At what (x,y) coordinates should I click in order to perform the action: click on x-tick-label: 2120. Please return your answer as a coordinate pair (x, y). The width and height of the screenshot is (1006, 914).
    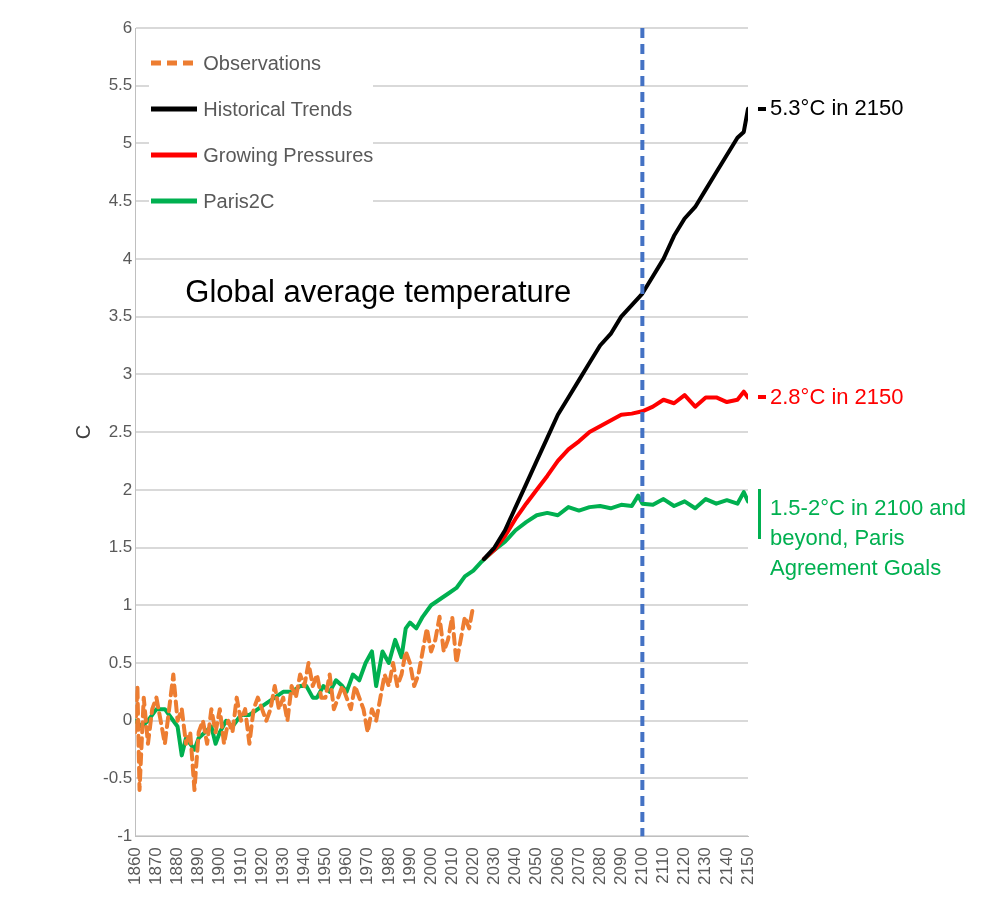
    Looking at the image, I should click on (684, 866).